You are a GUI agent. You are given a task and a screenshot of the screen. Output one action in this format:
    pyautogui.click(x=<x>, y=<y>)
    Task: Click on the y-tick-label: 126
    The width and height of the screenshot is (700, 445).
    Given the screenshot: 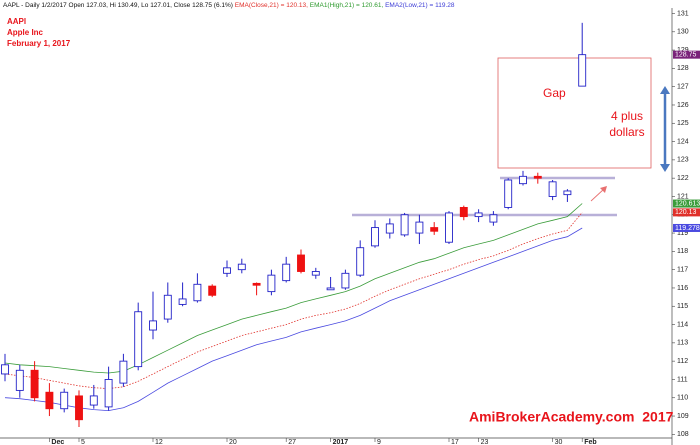 What is the action you would take?
    pyautogui.click(x=683, y=105)
    